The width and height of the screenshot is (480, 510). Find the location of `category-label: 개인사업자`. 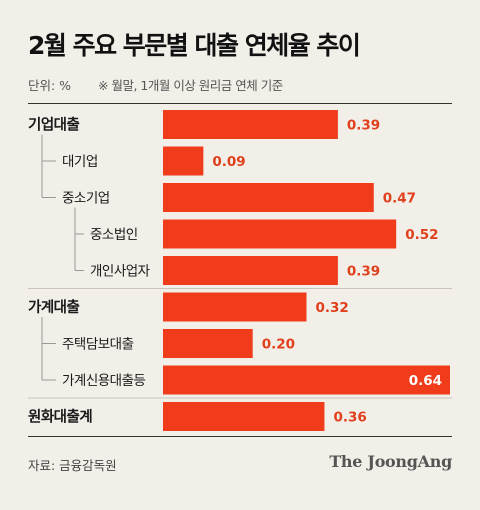

category-label: 개인사업자 is located at coordinates (120, 272).